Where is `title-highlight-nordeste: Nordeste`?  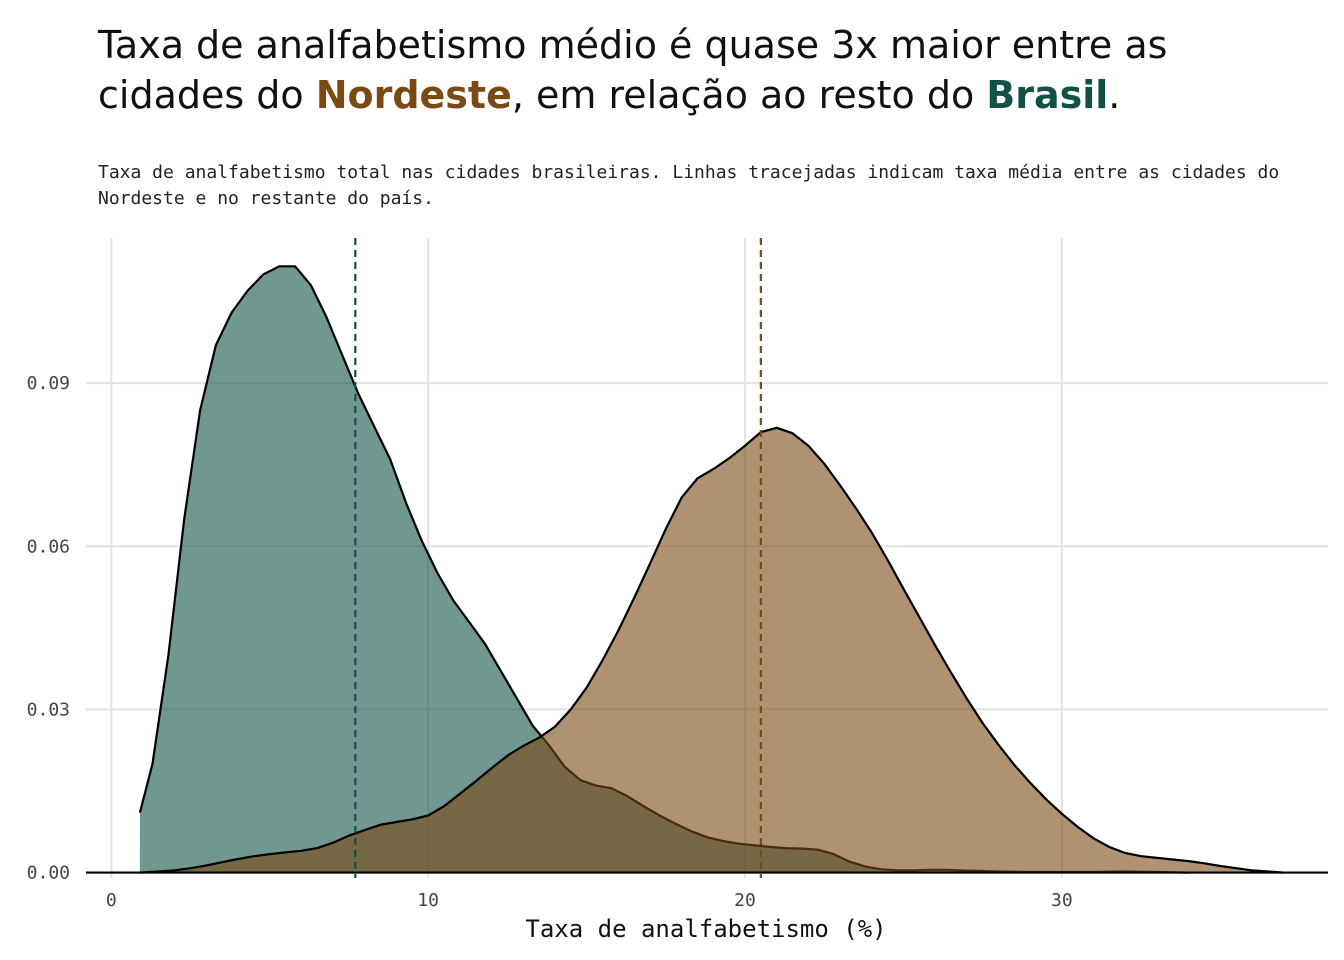
title-highlight-nordeste: Nordeste is located at coordinates (413, 95).